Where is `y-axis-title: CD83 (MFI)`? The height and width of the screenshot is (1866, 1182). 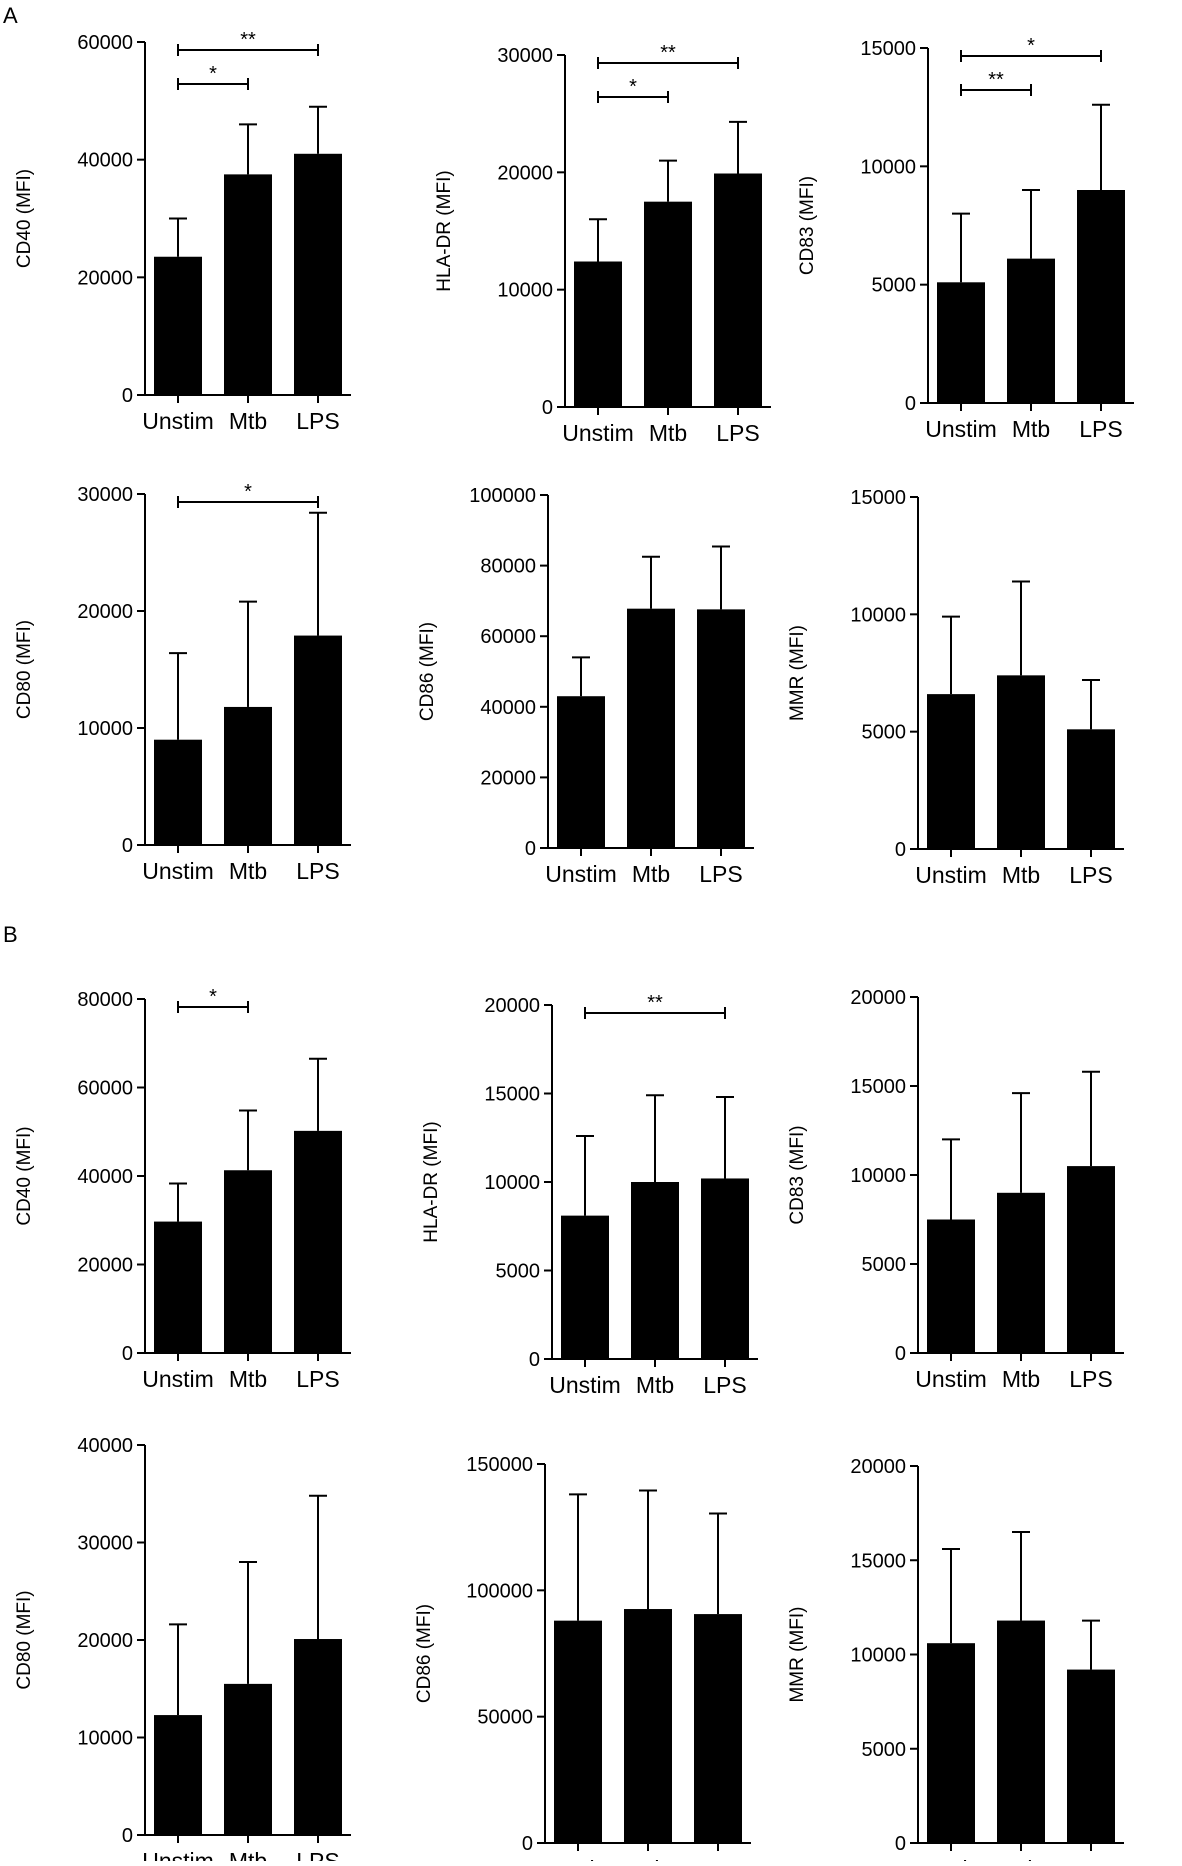
y-axis-title: CD83 (MFI) is located at coordinates (807, 225).